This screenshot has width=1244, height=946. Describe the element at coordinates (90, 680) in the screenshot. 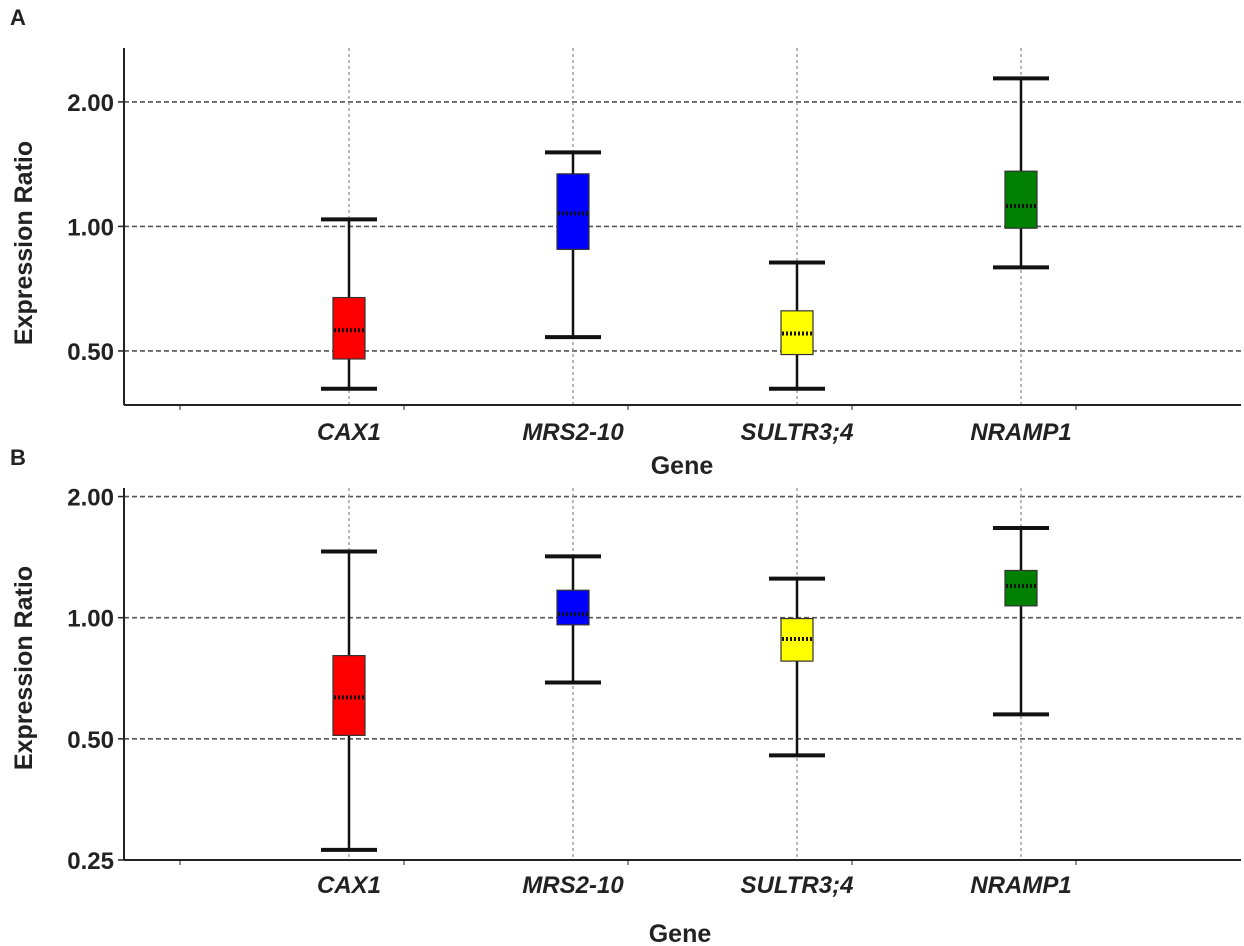

I see `panel-b-y-tick-labels: 0.25 0.50 1.00 2.00` at that location.